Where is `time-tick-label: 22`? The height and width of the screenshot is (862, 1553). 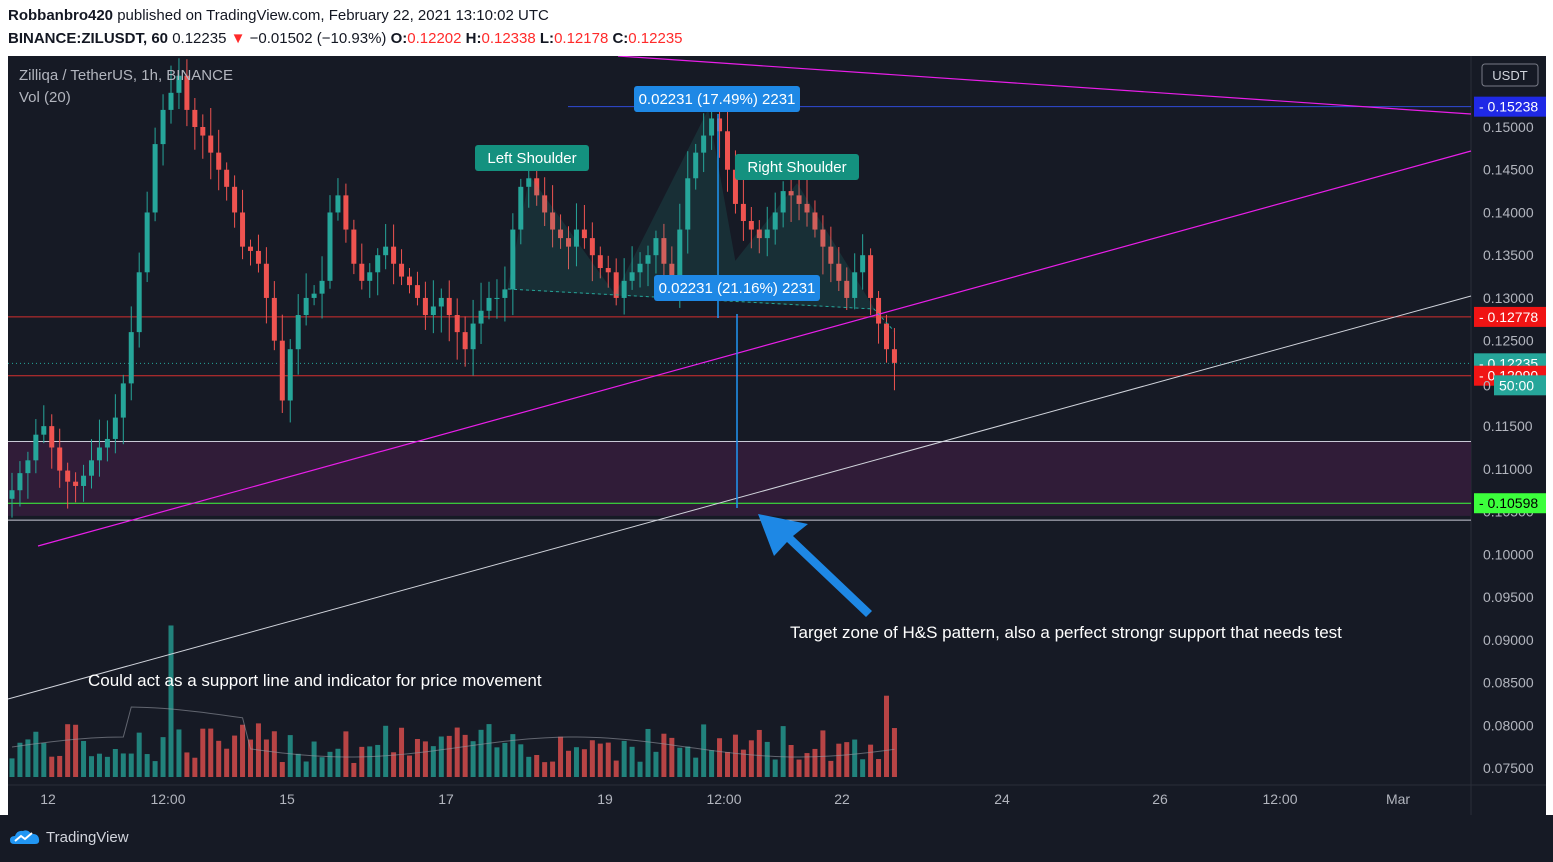 time-tick-label: 22 is located at coordinates (842, 799).